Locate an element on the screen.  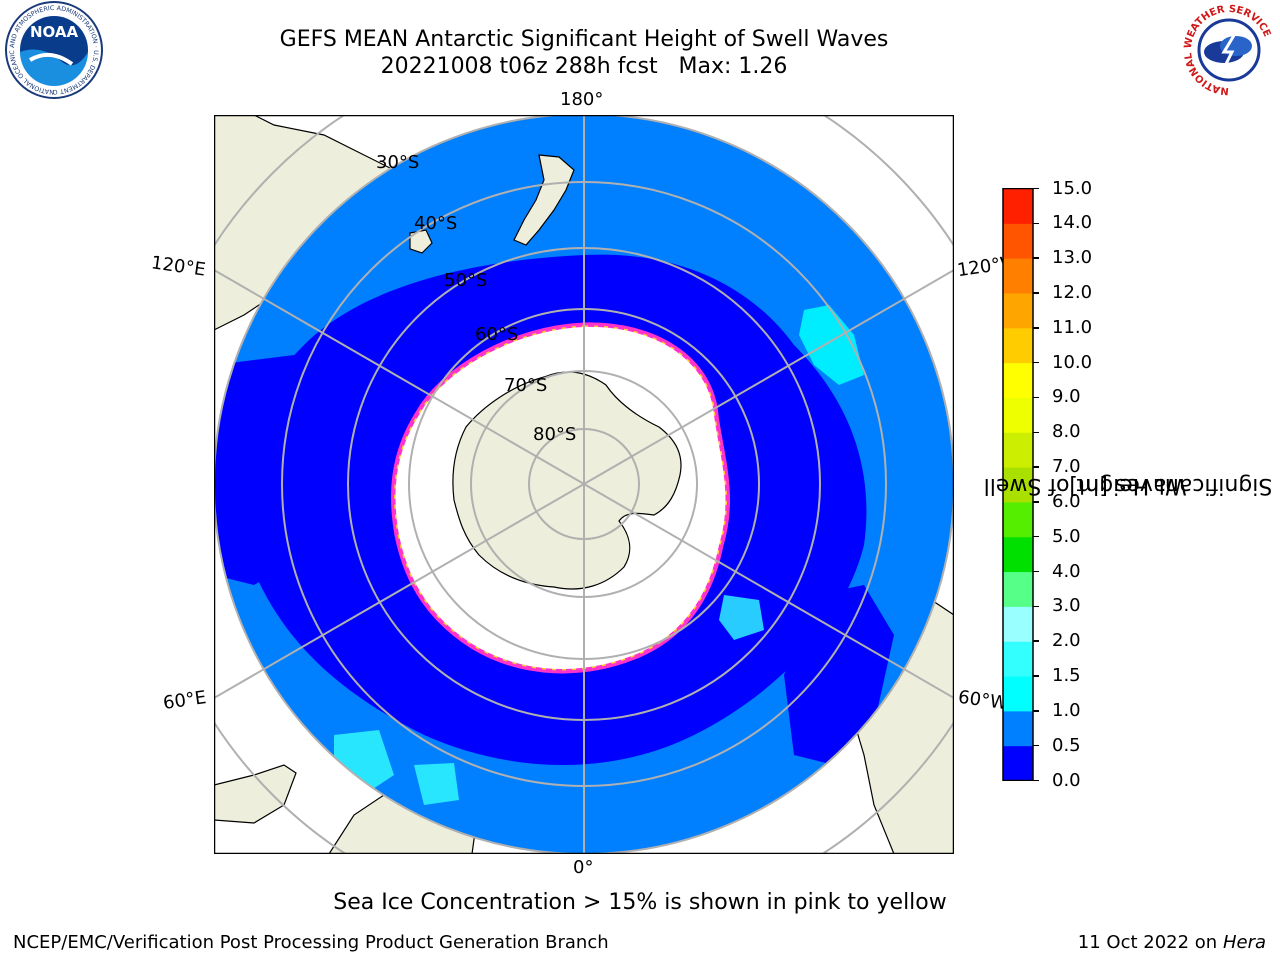
colorbar-tick-label: 1.0 is located at coordinates (1066, 710).